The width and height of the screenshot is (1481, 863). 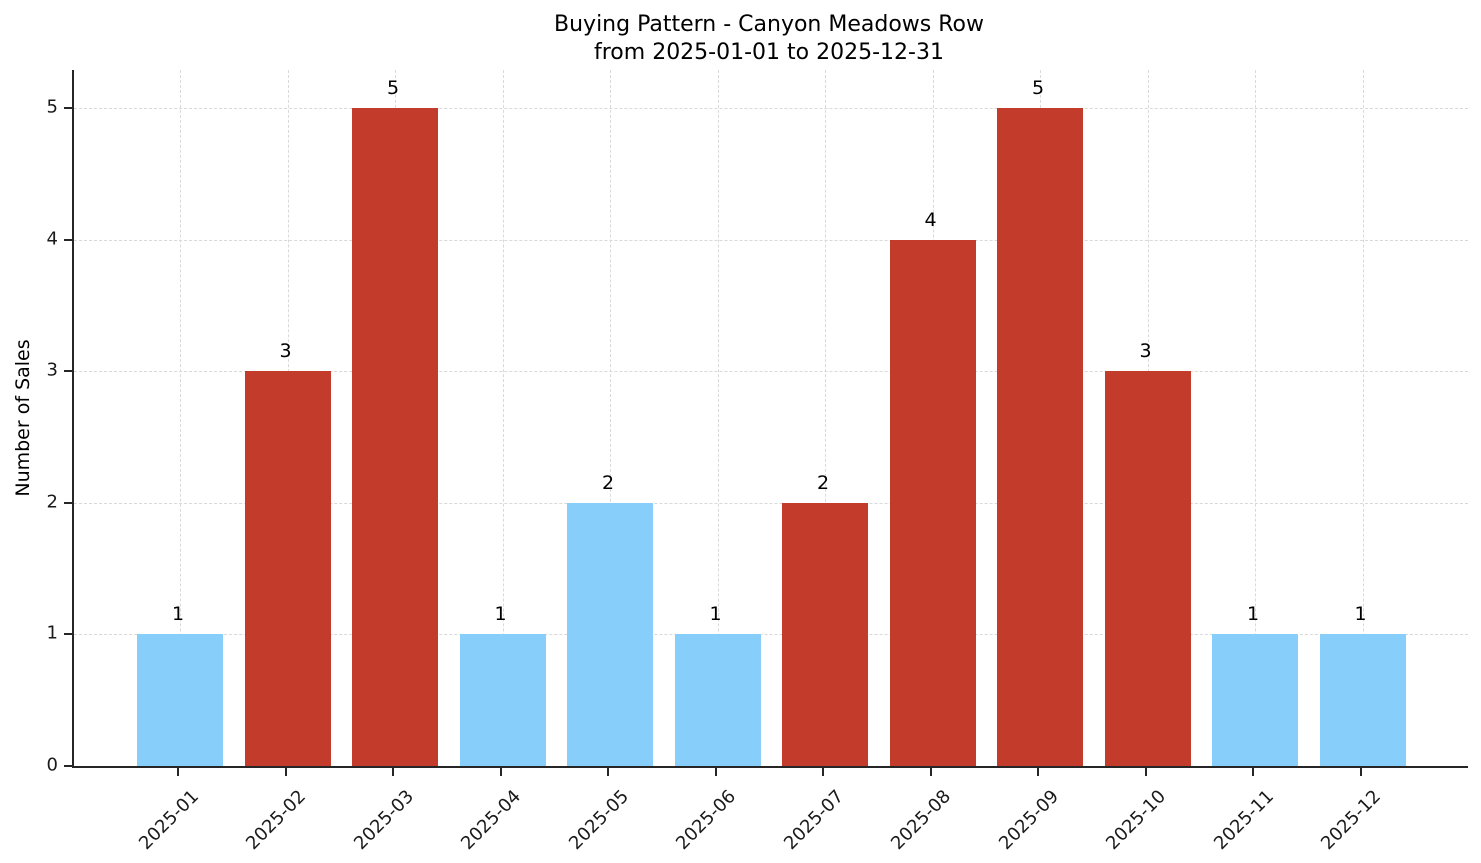 What do you see at coordinates (383, 820) in the screenshot?
I see `x-tick-label-2025-03: 2025-03` at bounding box center [383, 820].